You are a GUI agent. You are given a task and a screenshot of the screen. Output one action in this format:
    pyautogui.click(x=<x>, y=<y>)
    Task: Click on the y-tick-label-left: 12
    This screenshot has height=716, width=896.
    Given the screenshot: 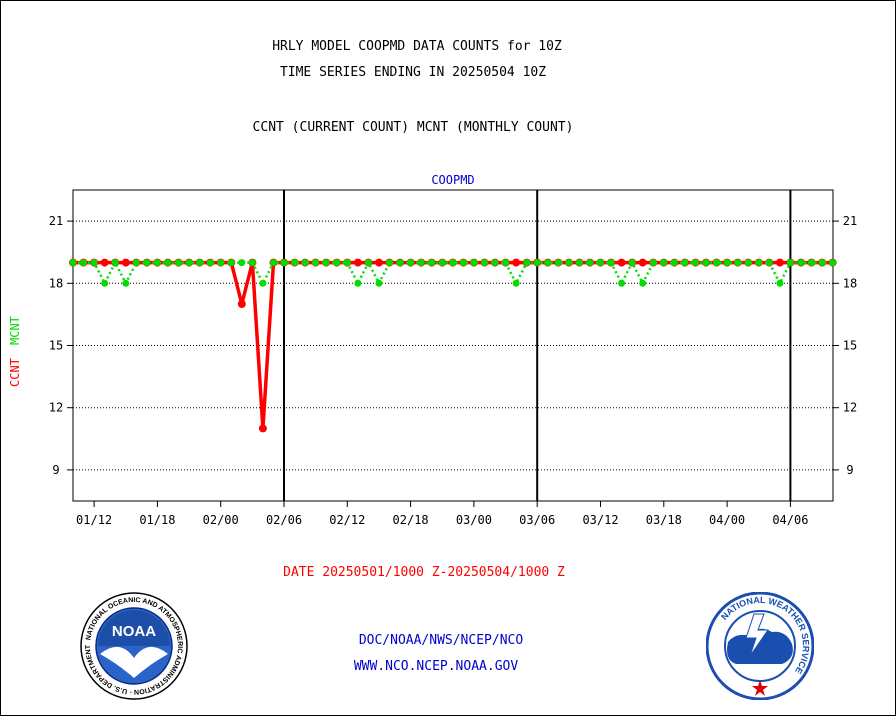 What is the action you would take?
    pyautogui.click(x=56, y=408)
    